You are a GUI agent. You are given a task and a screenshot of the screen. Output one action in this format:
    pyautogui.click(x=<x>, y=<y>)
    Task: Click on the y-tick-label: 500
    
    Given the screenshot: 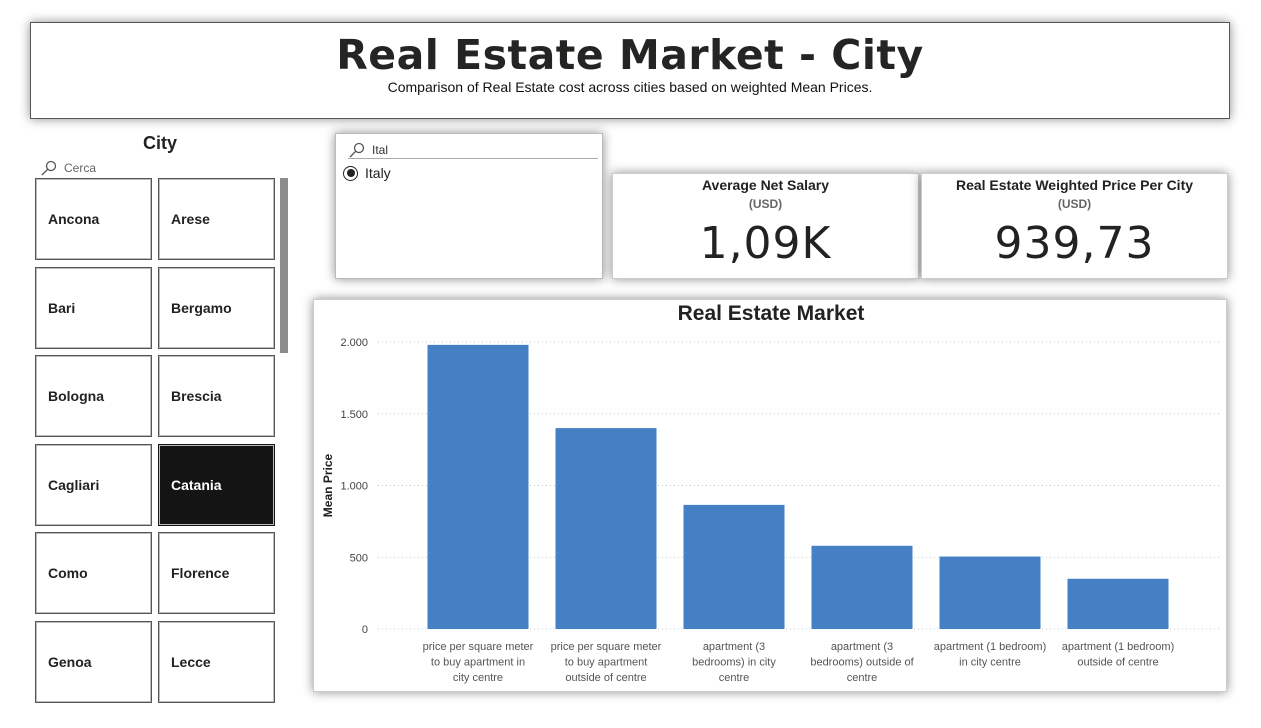 What is the action you would take?
    pyautogui.click(x=359, y=558)
    